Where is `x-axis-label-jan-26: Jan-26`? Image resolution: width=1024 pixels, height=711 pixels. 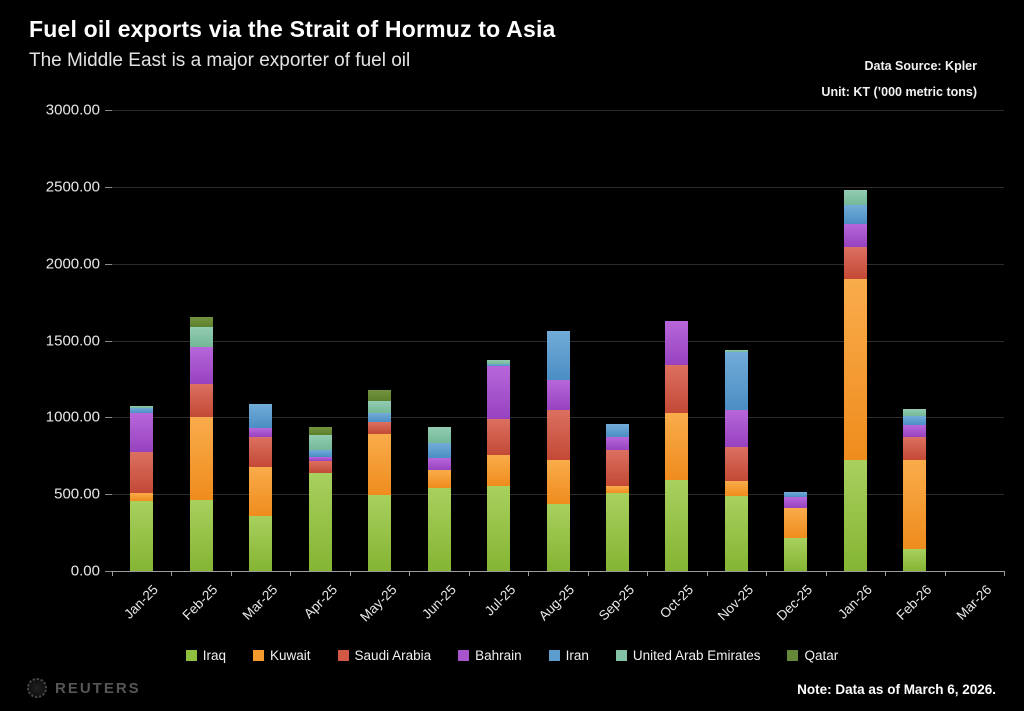
x-axis-label-jan-26: Jan-26 is located at coordinates (855, 602).